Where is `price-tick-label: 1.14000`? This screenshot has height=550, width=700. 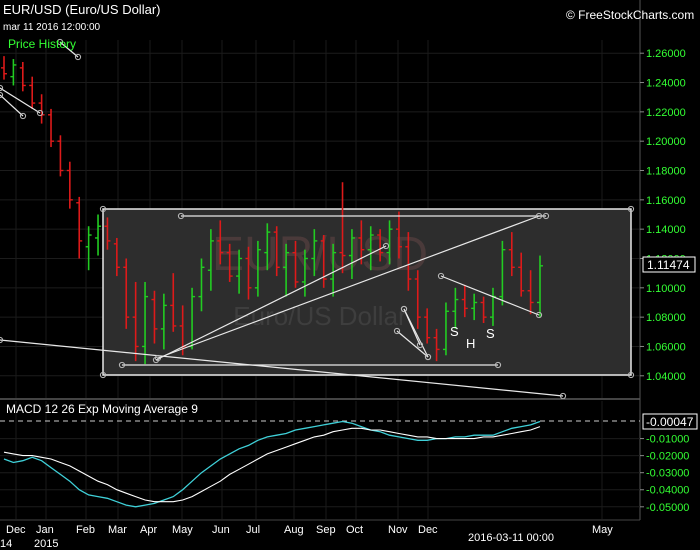
price-tick-label: 1.14000 is located at coordinates (666, 230).